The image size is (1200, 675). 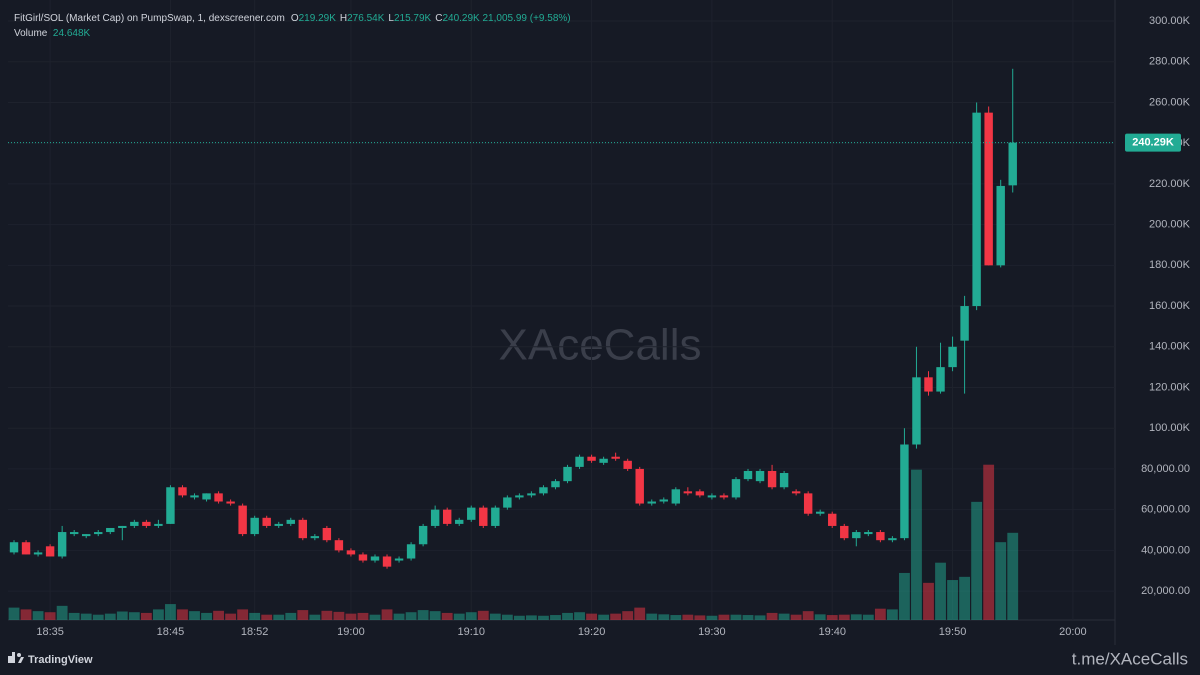 What do you see at coordinates (461, 18) in the screenshot?
I see `ohlc-value: 240.29K` at bounding box center [461, 18].